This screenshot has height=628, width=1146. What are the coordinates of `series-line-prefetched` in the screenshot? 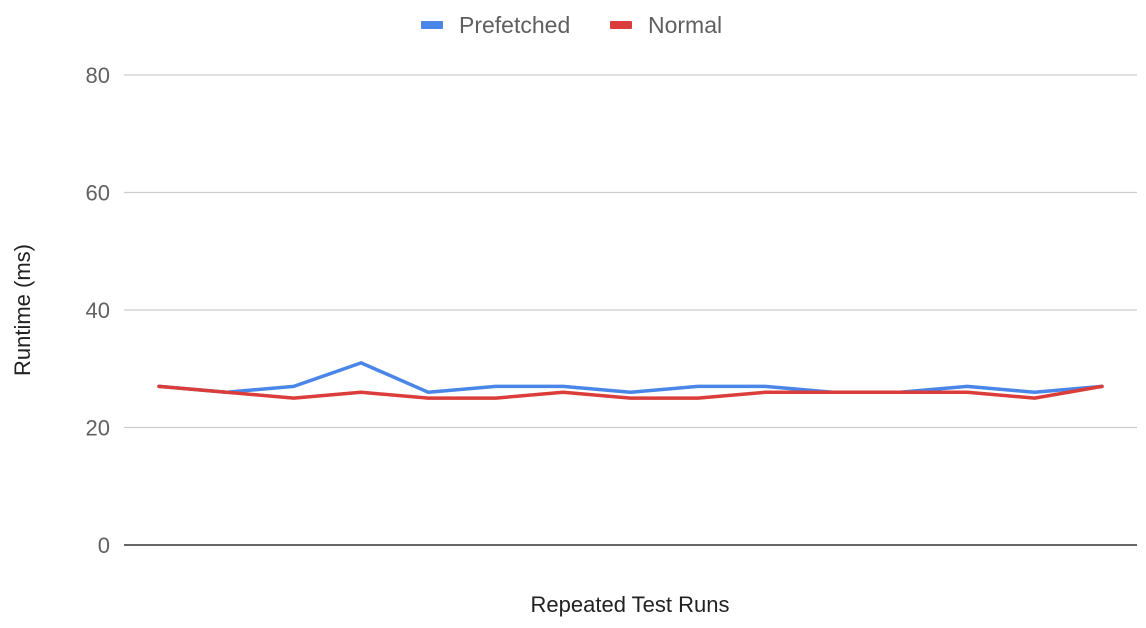 It's located at (630, 378).